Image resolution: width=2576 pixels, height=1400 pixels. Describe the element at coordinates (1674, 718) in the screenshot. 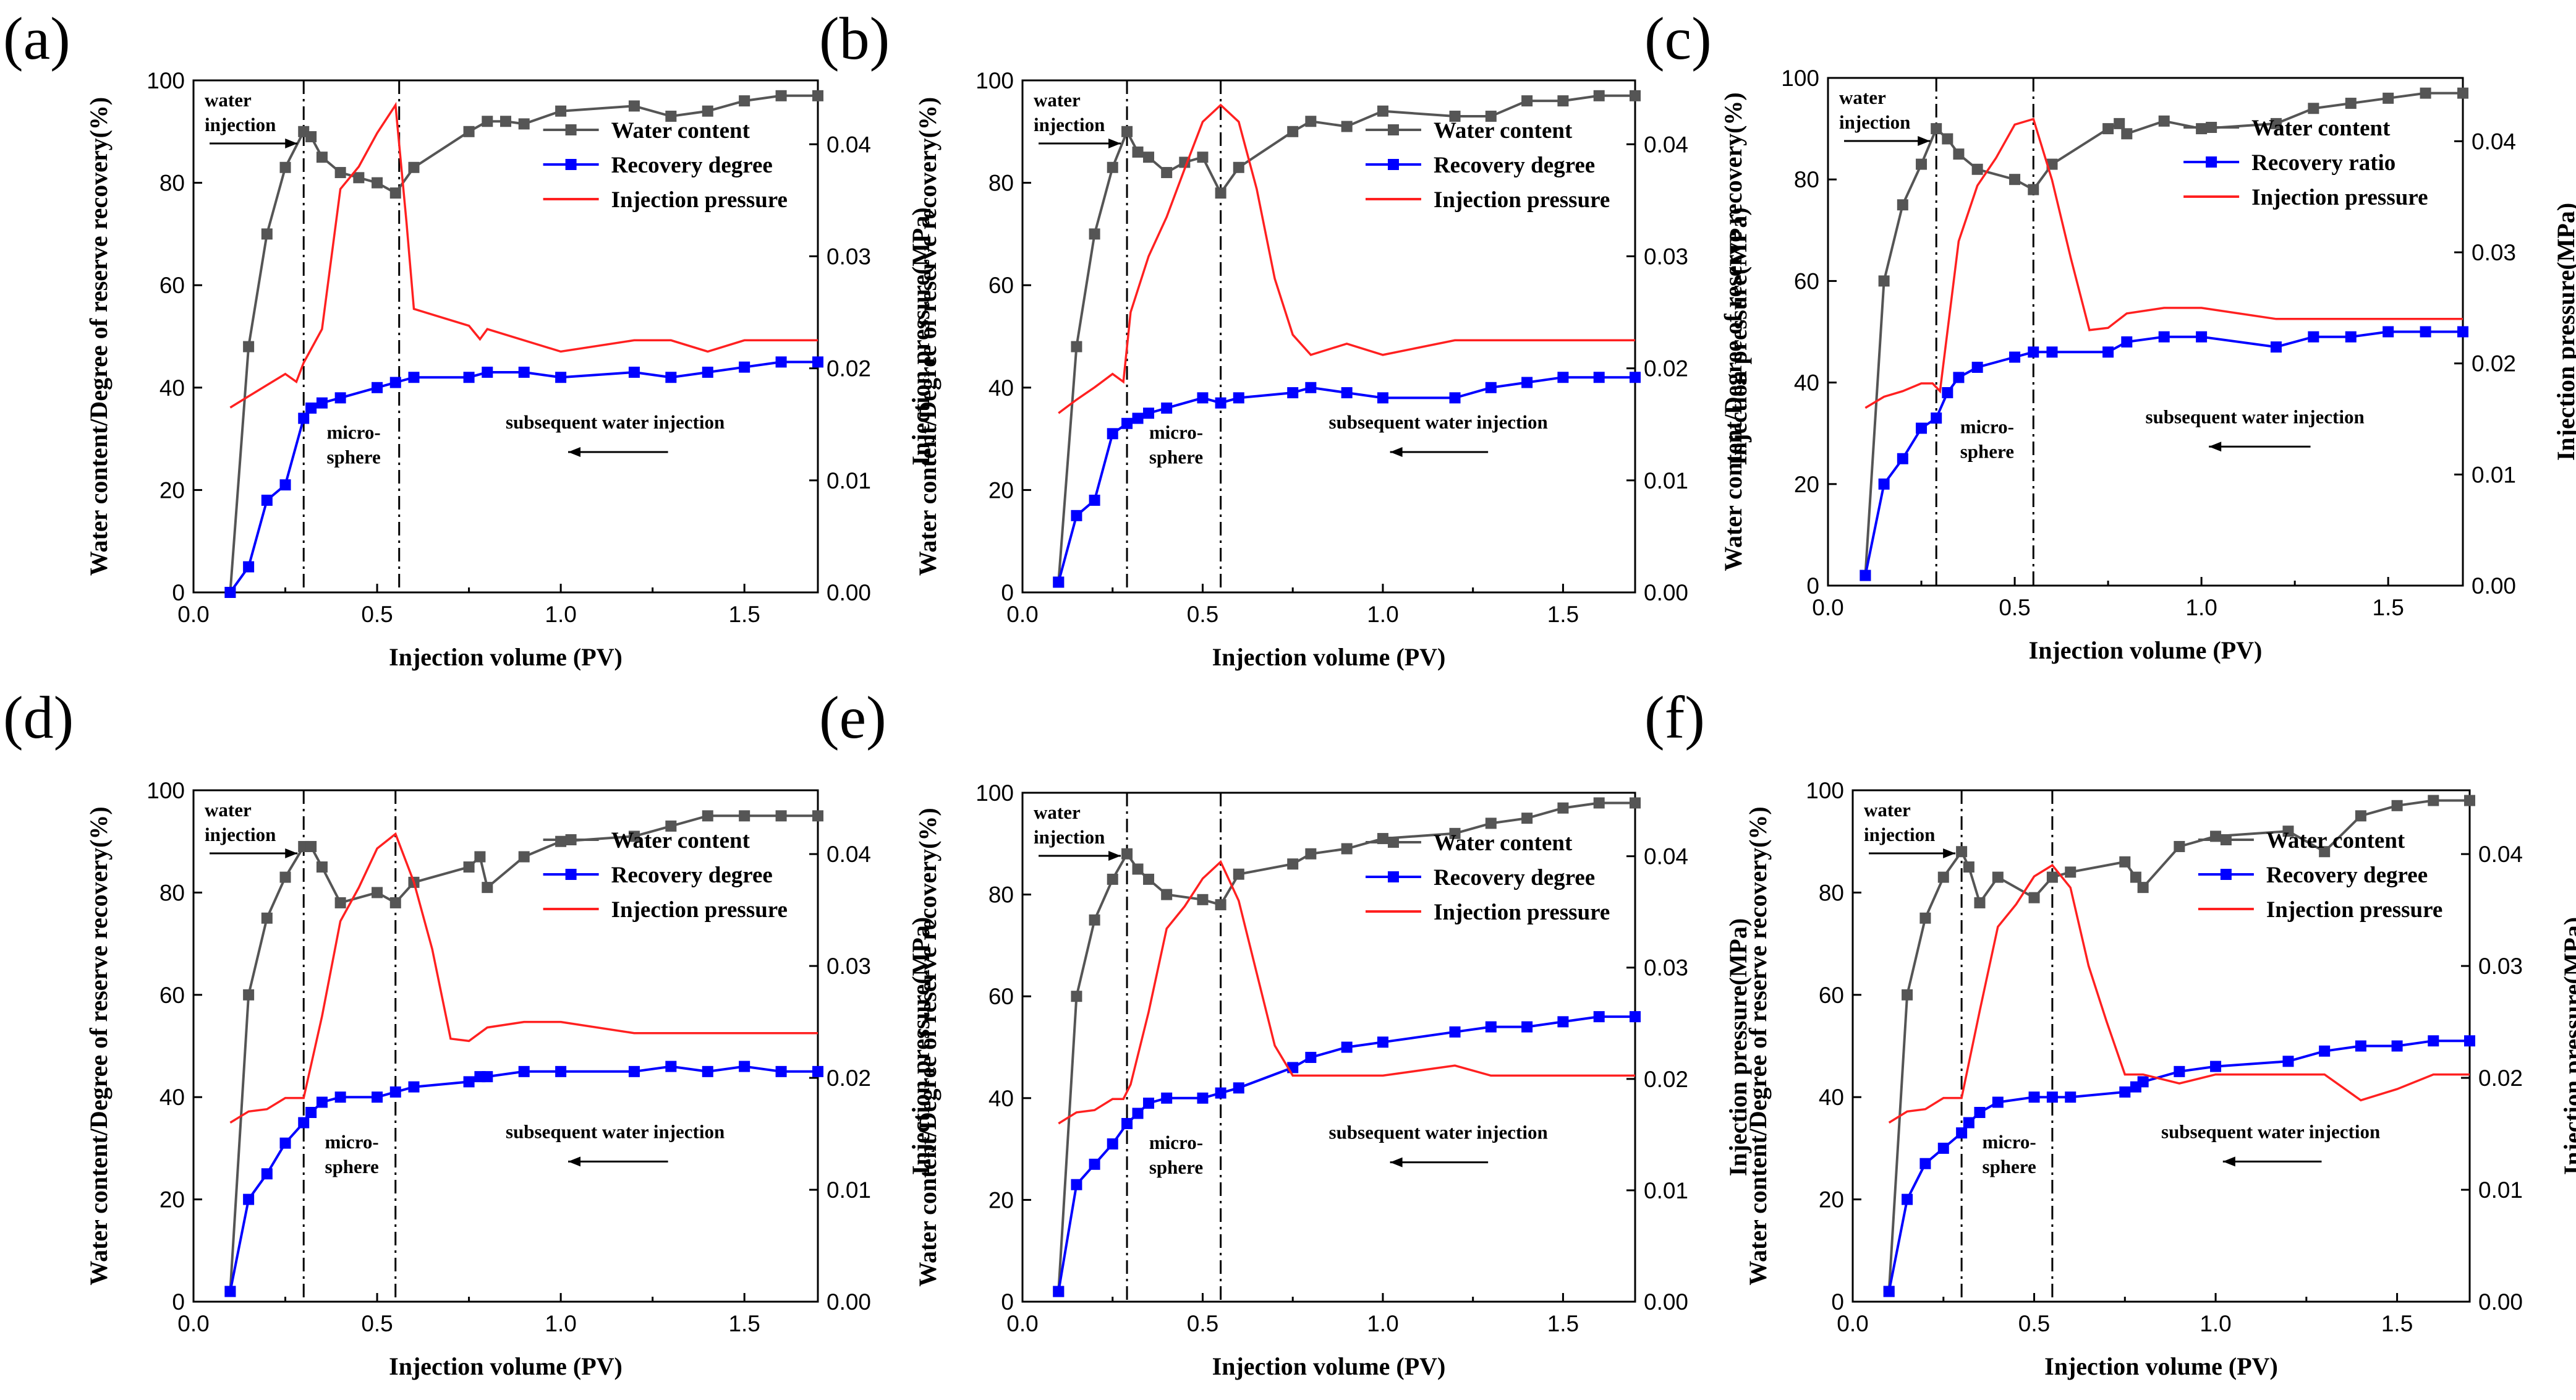

I see `panel-label: (f)` at that location.